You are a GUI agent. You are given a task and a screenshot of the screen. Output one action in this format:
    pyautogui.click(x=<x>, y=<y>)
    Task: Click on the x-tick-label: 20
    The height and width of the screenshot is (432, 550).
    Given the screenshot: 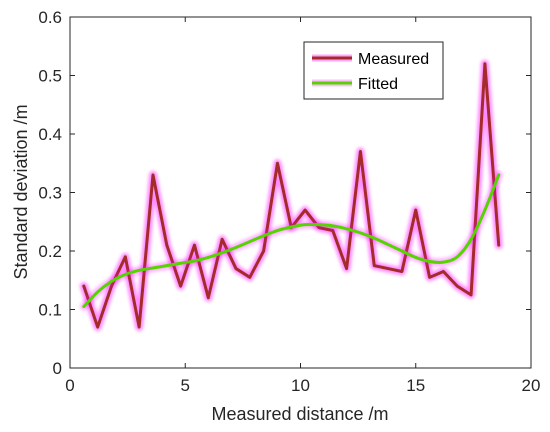 What is the action you would take?
    pyautogui.click(x=531, y=385)
    